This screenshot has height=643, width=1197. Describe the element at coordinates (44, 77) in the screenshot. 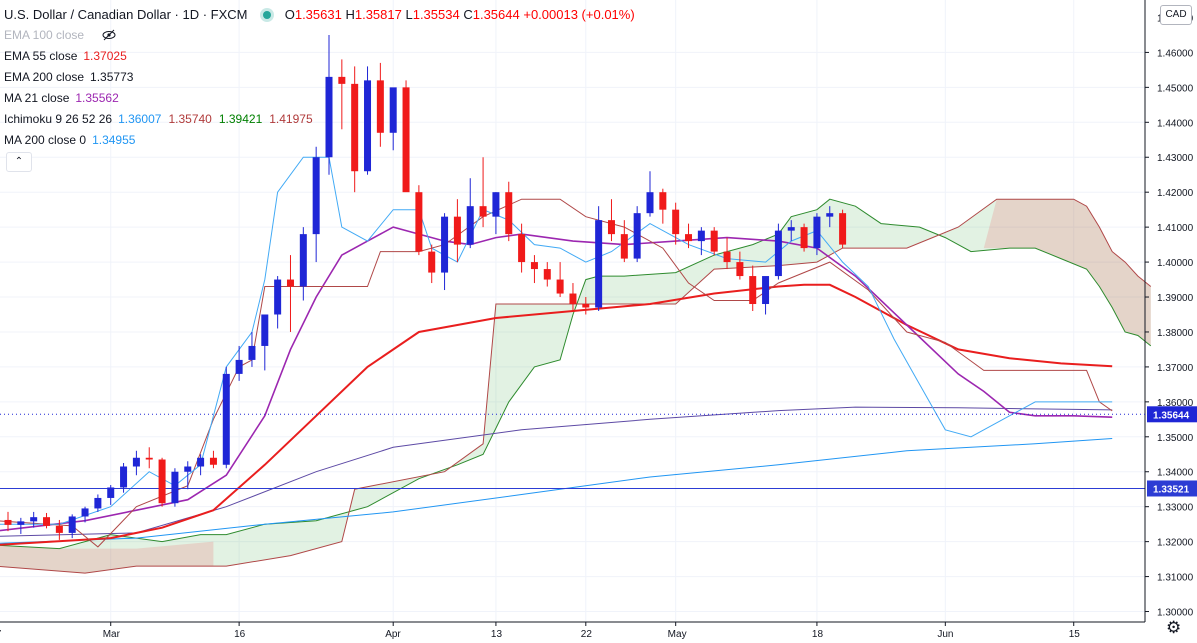

I see `indicator-name: EMA 200 close` at that location.